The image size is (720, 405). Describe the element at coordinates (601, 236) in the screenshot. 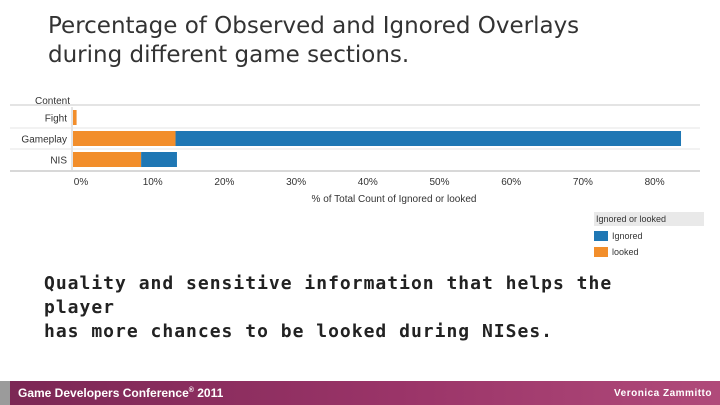

I see `legend-swatch-ignored` at that location.